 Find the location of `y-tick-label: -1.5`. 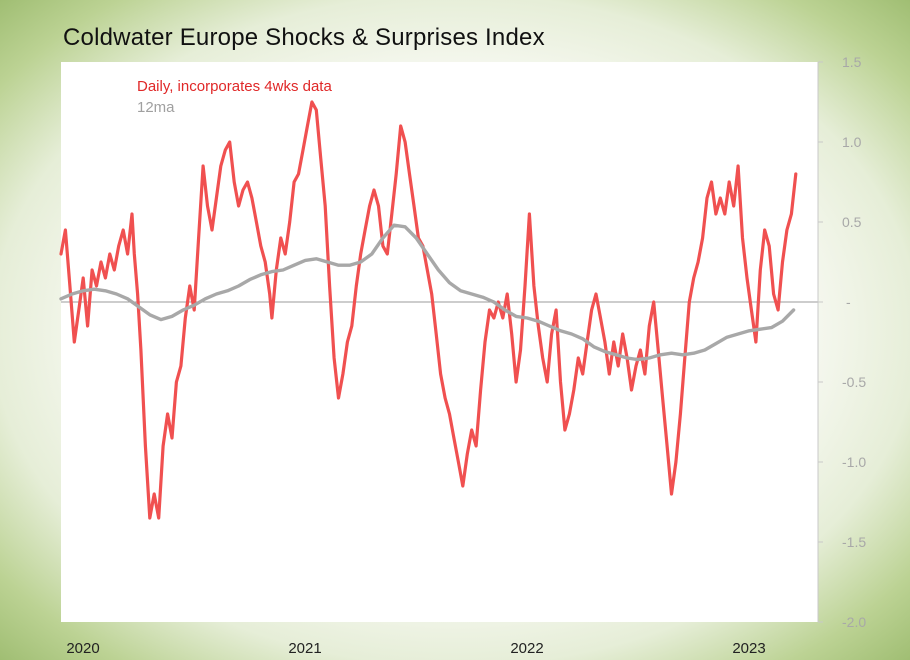

y-tick-label: -1.5 is located at coordinates (854, 542).